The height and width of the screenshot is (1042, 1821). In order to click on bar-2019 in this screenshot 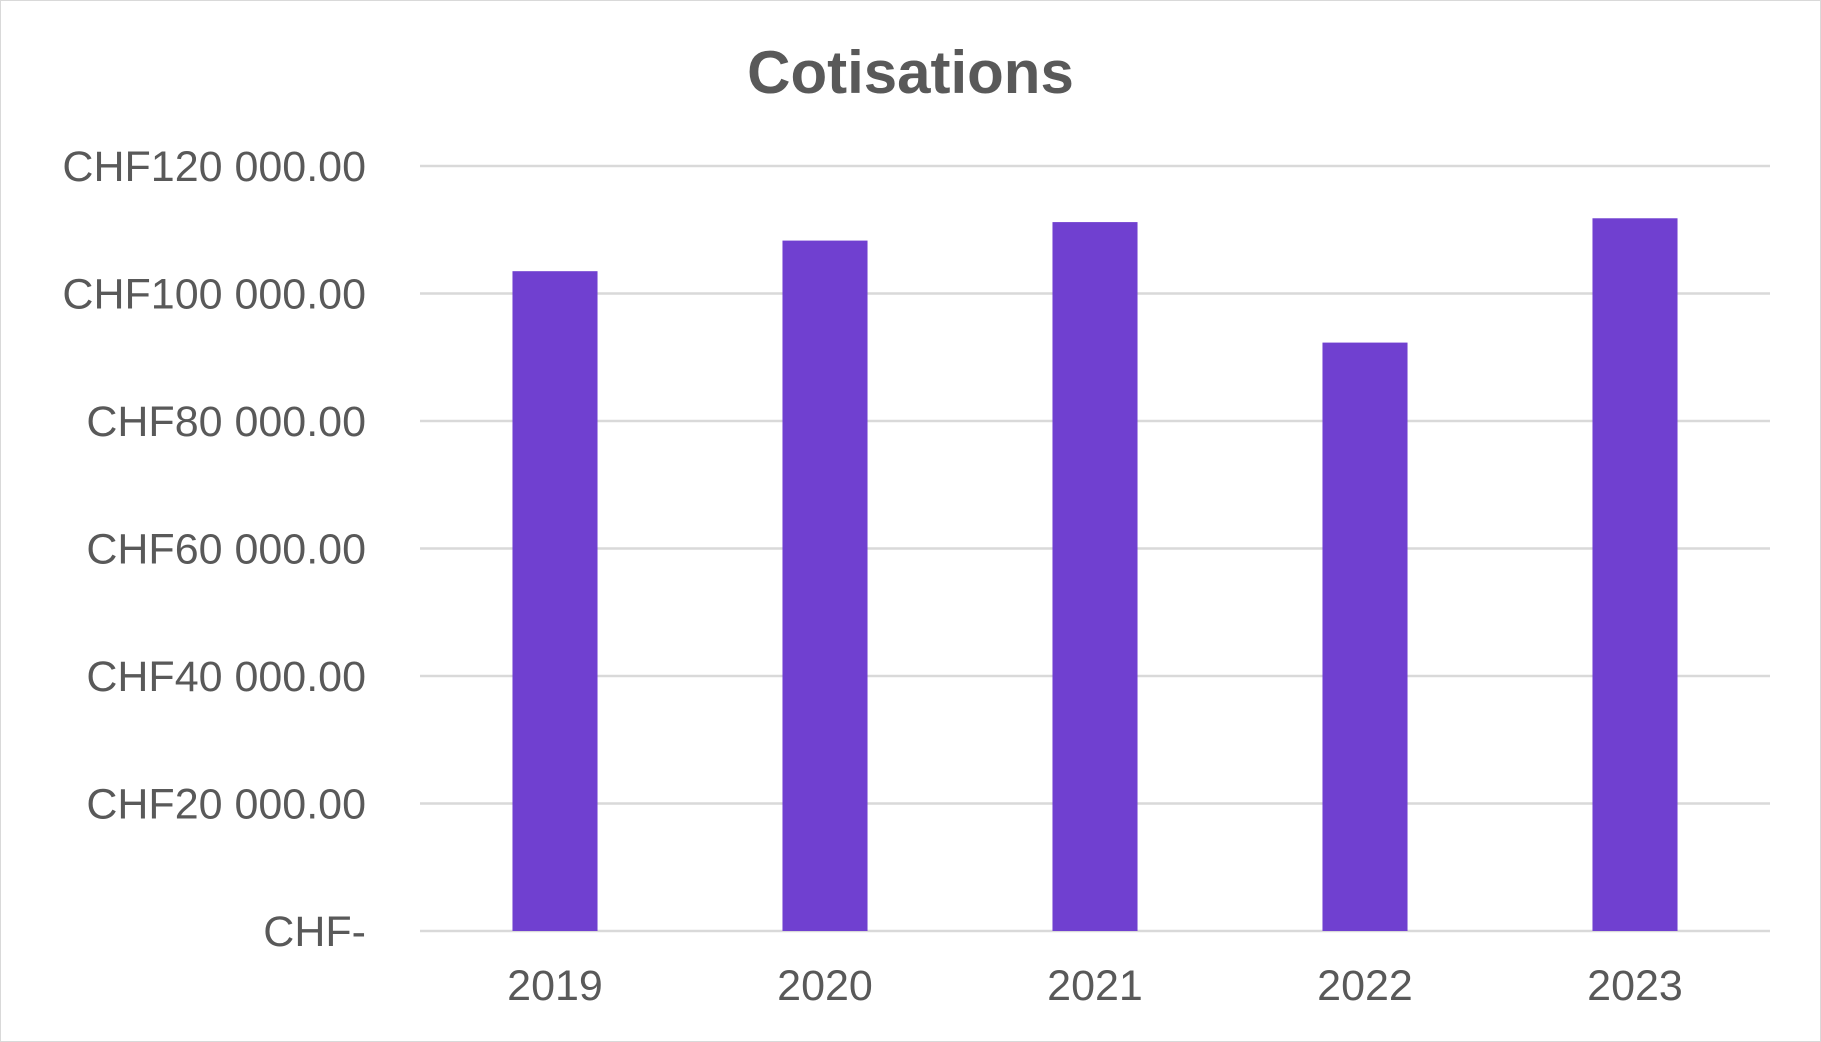, I will do `click(555, 601)`.